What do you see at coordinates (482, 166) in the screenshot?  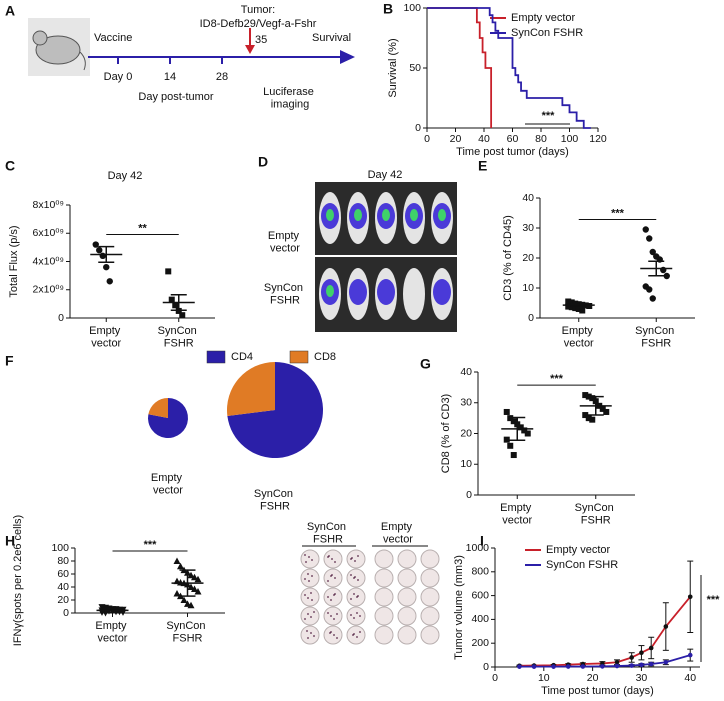 I see `panel-letter: E` at bounding box center [482, 166].